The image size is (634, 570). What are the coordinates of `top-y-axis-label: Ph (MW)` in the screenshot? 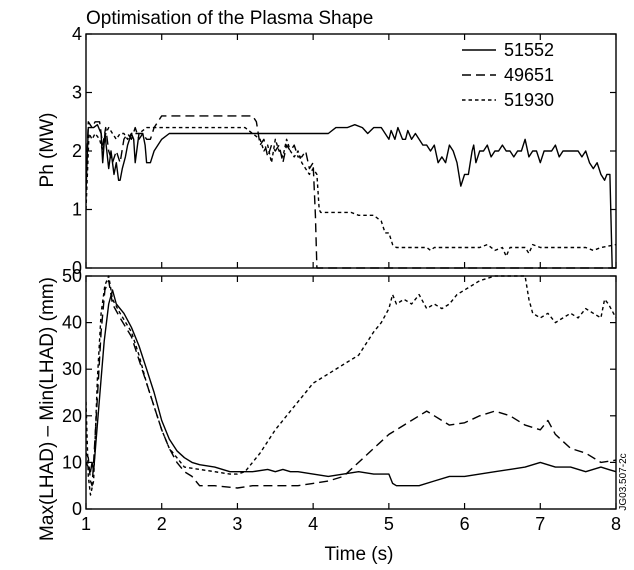 It's located at (47, 150).